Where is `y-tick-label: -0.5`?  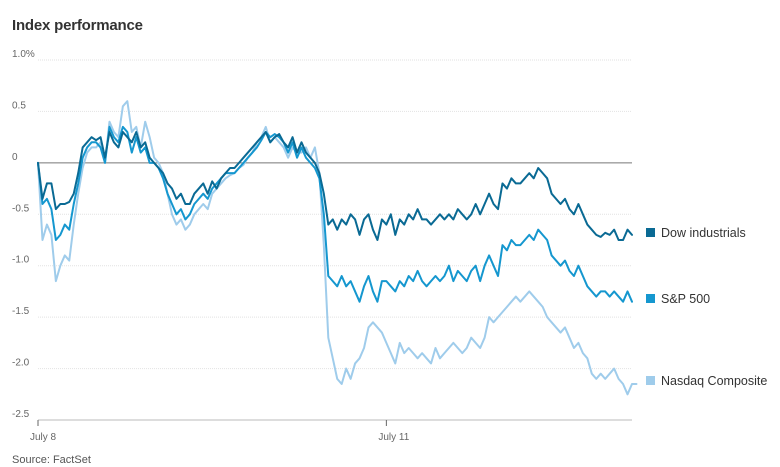 y-tick-label: -0.5 is located at coordinates (21, 208).